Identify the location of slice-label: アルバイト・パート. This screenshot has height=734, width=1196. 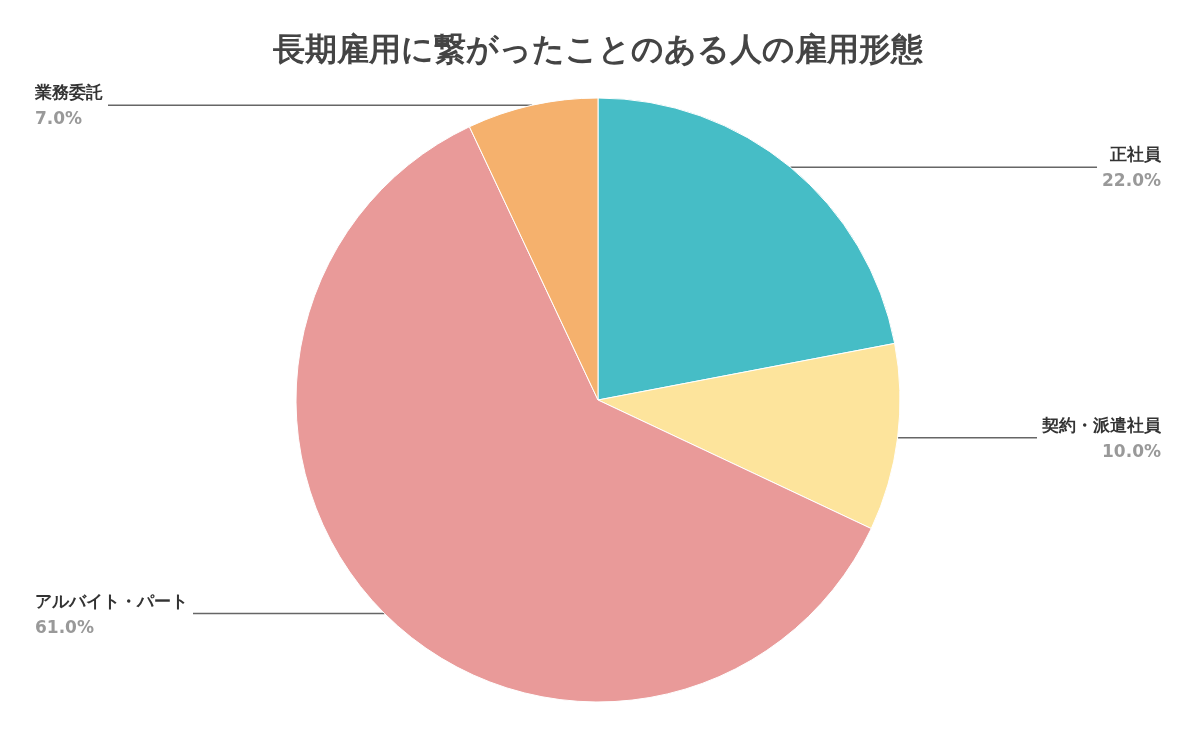
(111, 600).